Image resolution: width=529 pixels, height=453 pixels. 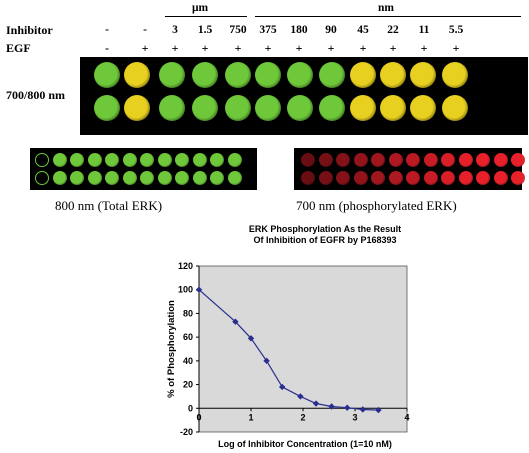 What do you see at coordinates (299, 48) in the screenshot?
I see `egf-value-6: +` at bounding box center [299, 48].